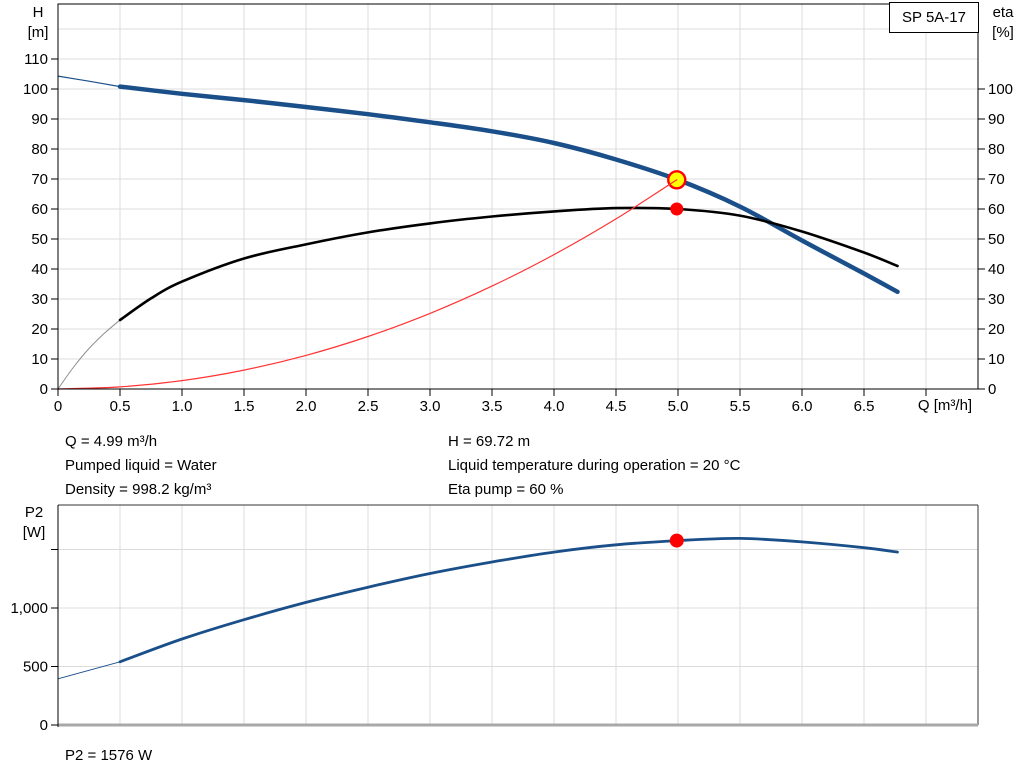 This screenshot has height=781, width=1024. Describe the element at coordinates (38, 12) in the screenshot. I see `h-axis-title-symbol: H` at that location.